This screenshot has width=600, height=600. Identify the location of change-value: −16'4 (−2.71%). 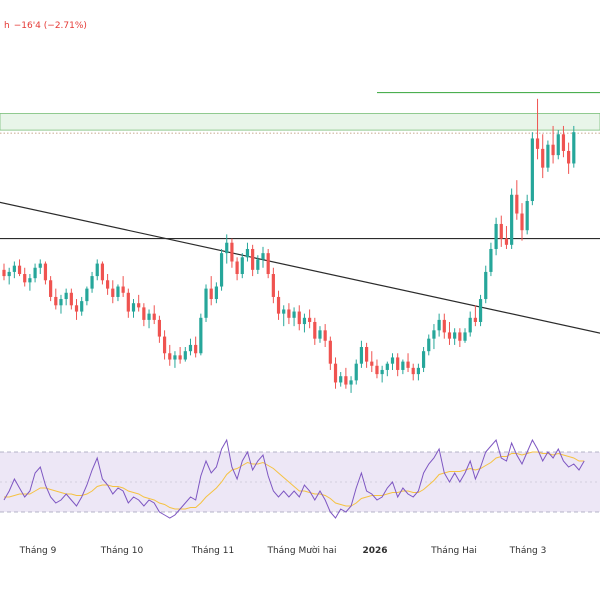
(50, 26).